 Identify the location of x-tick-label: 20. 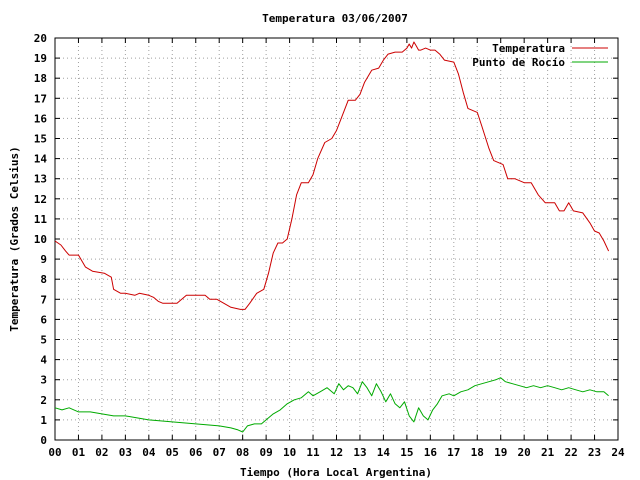
(524, 452).